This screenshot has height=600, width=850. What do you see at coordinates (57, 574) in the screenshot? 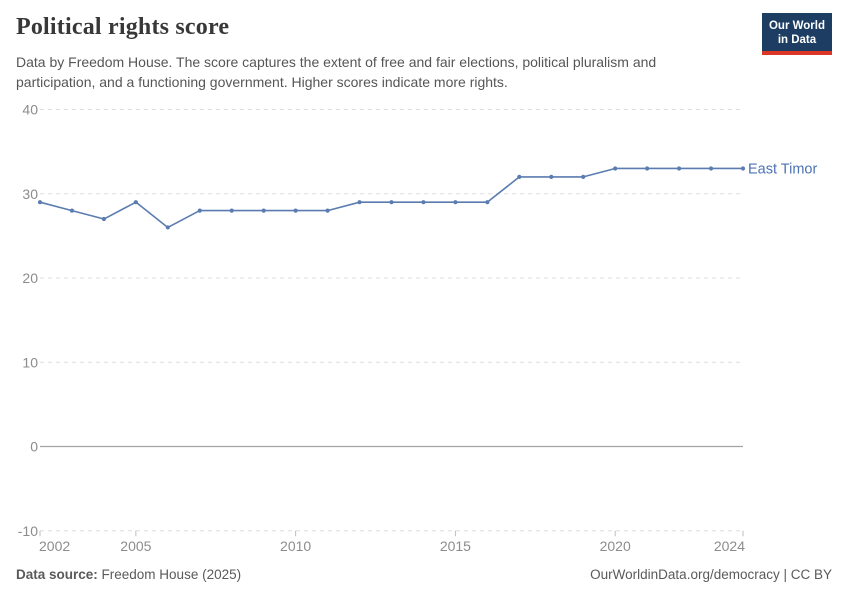
I see `data-source-label: Data source:` at bounding box center [57, 574].